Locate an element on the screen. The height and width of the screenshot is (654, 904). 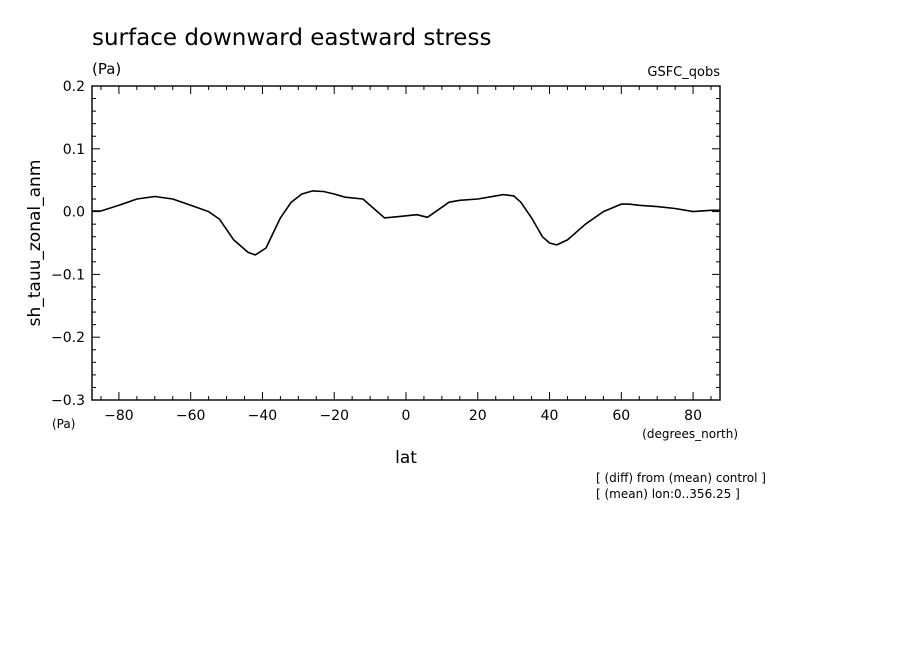
y-tick-label: −0.1 is located at coordinates (68, 275).